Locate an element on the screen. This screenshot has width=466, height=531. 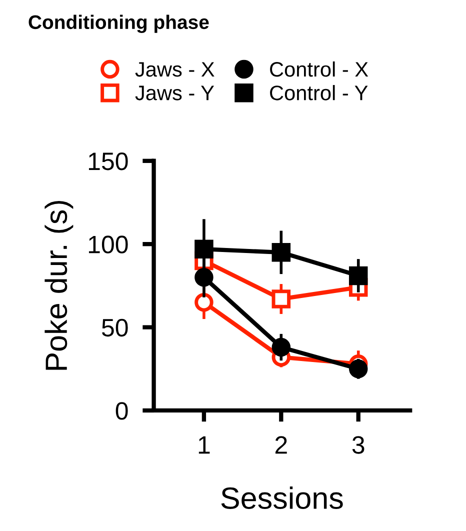
y-tick-label: 100 is located at coordinates (108, 245).